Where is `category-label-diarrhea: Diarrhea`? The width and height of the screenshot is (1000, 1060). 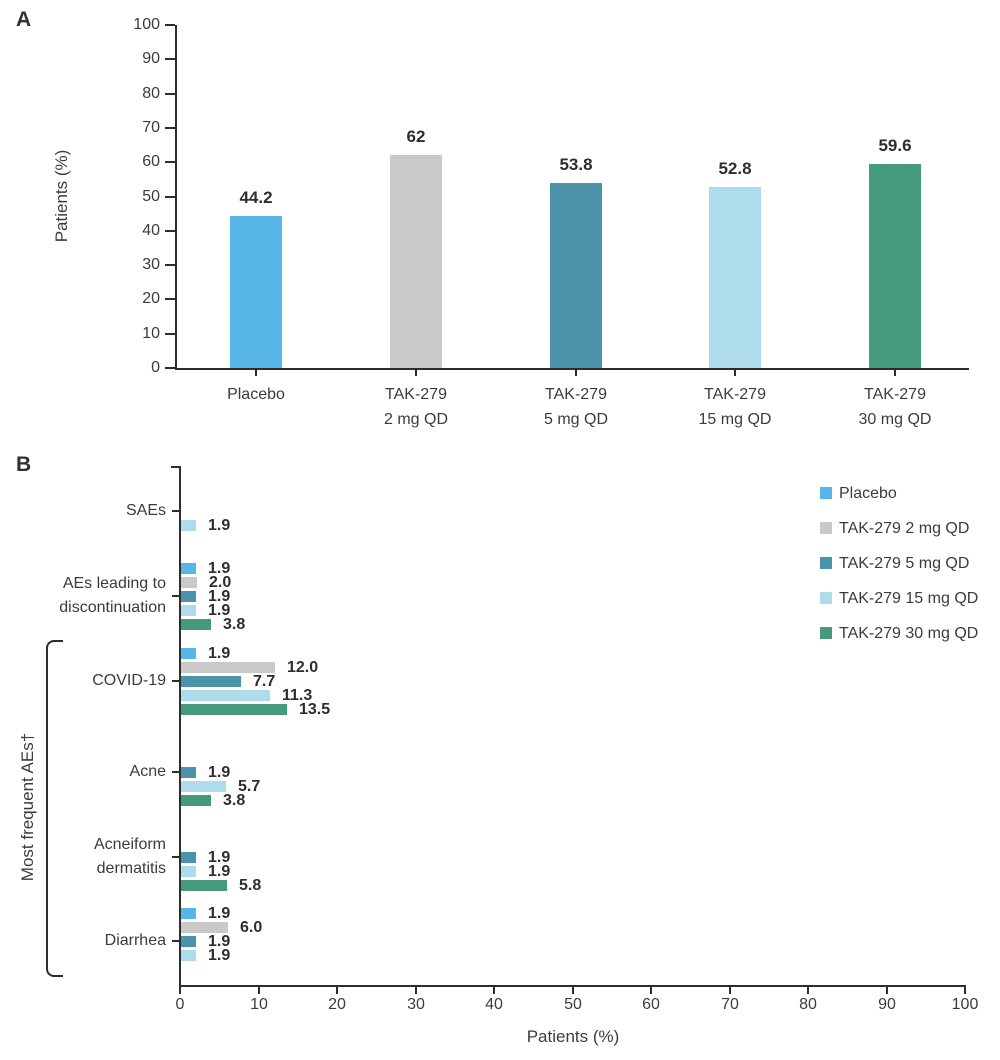
category-label-diarrhea: Diarrhea is located at coordinates (135, 940).